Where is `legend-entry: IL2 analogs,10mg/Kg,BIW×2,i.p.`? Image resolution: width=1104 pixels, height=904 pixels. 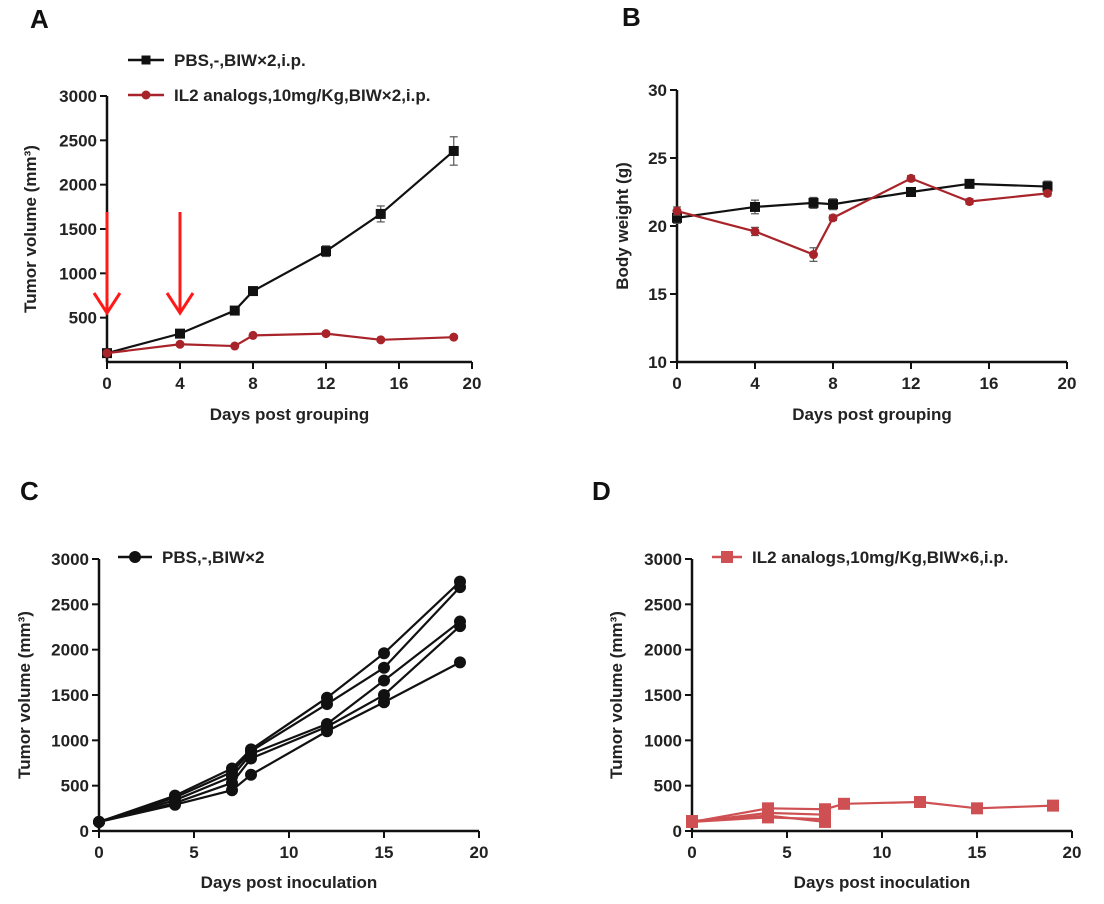 legend-entry: IL2 analogs,10mg/Kg,BIW×2,i.p. is located at coordinates (279, 95).